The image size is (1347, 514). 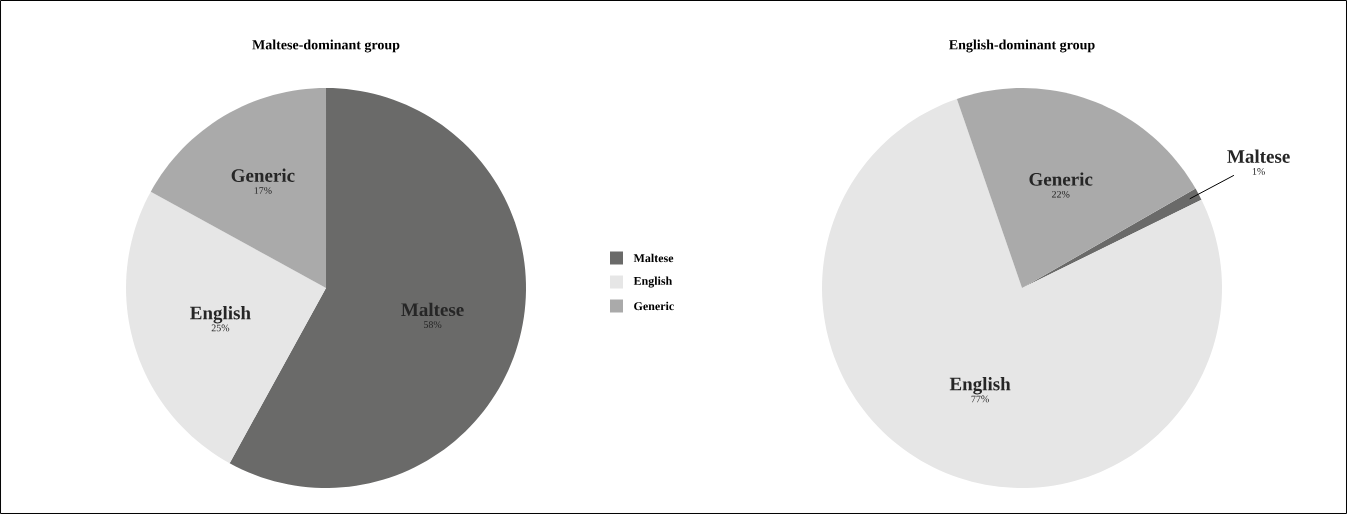 I want to click on legend-label: English, so click(x=653, y=282).